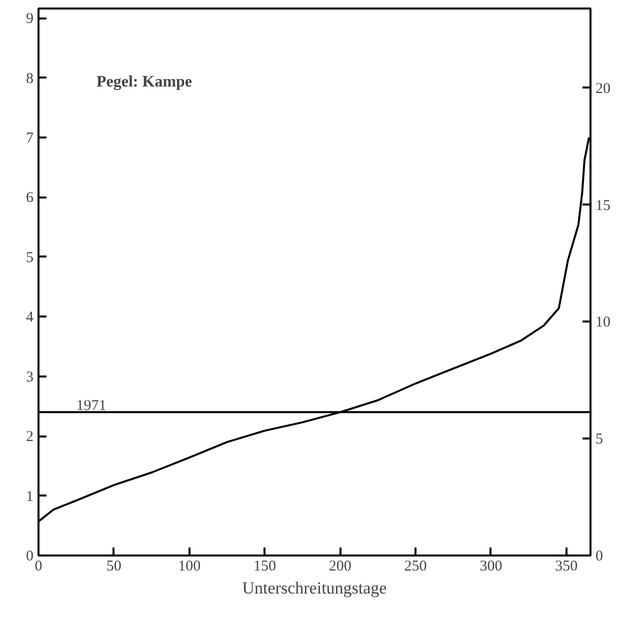 This screenshot has width=641, height=632. Describe the element at coordinates (599, 440) in the screenshot. I see `y2-tick-label: 5` at that location.